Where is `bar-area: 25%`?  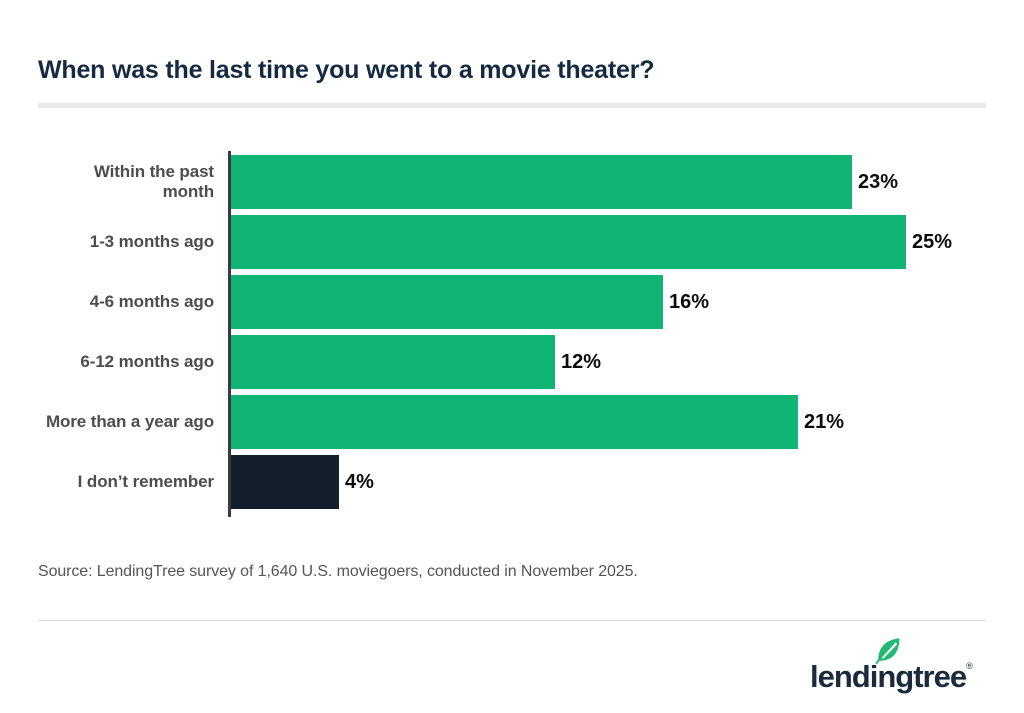 bar-area: 25% is located at coordinates (607, 242).